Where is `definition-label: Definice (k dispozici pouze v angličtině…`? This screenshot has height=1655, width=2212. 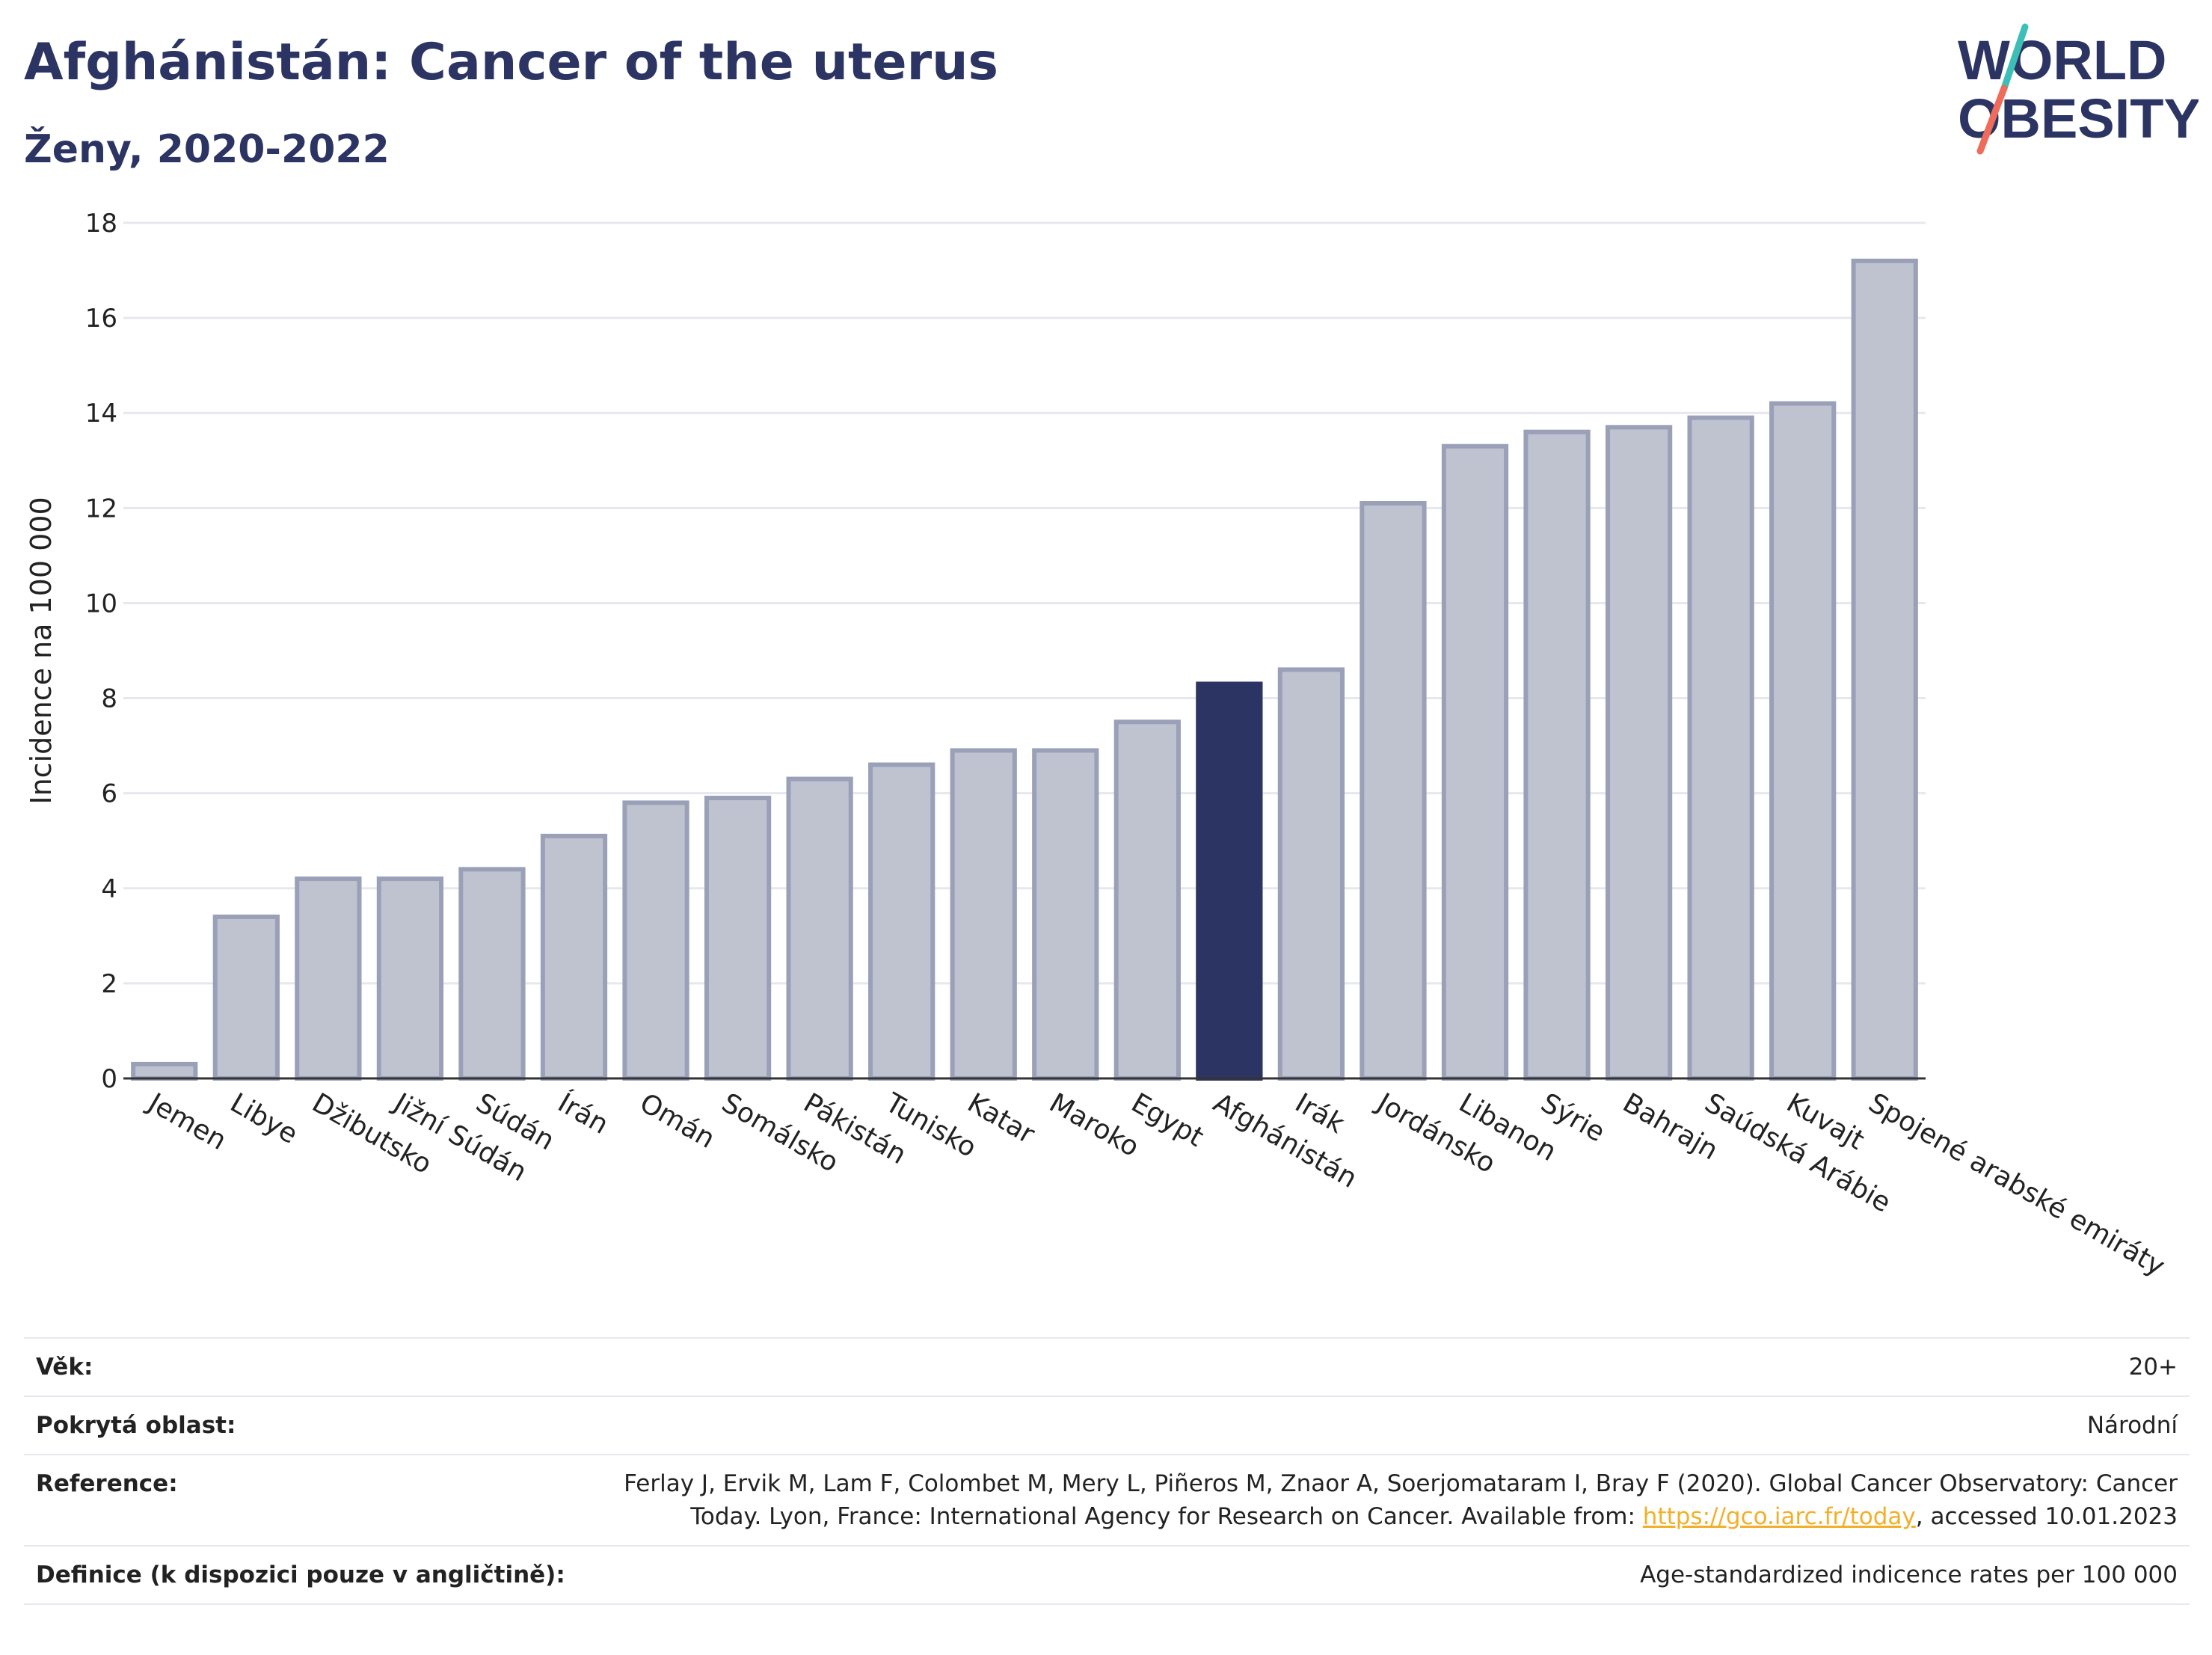
definition-label: Definice (k dispozici pouze v angličtině… is located at coordinates (300, 1575).